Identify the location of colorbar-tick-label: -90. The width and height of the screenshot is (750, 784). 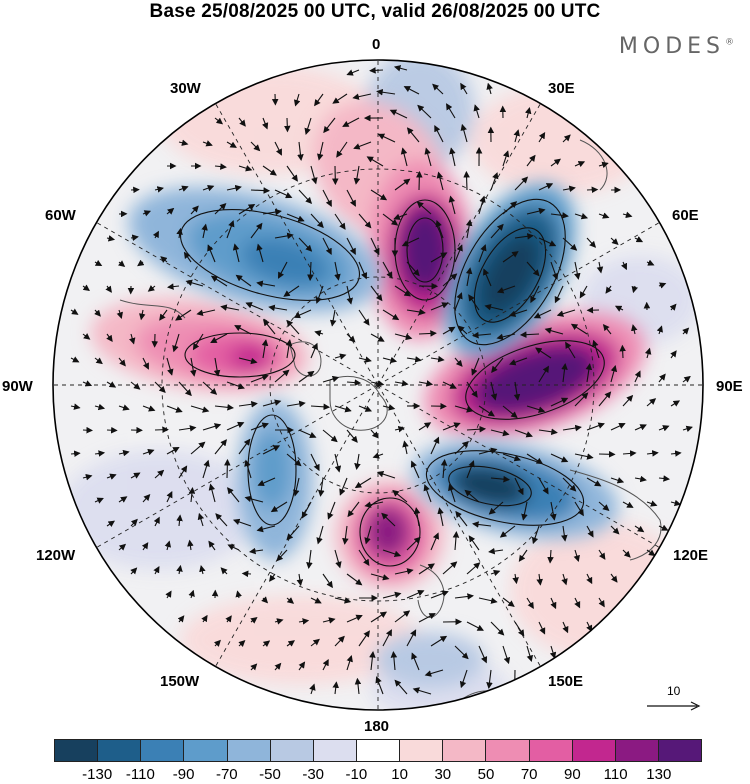
(184, 774).